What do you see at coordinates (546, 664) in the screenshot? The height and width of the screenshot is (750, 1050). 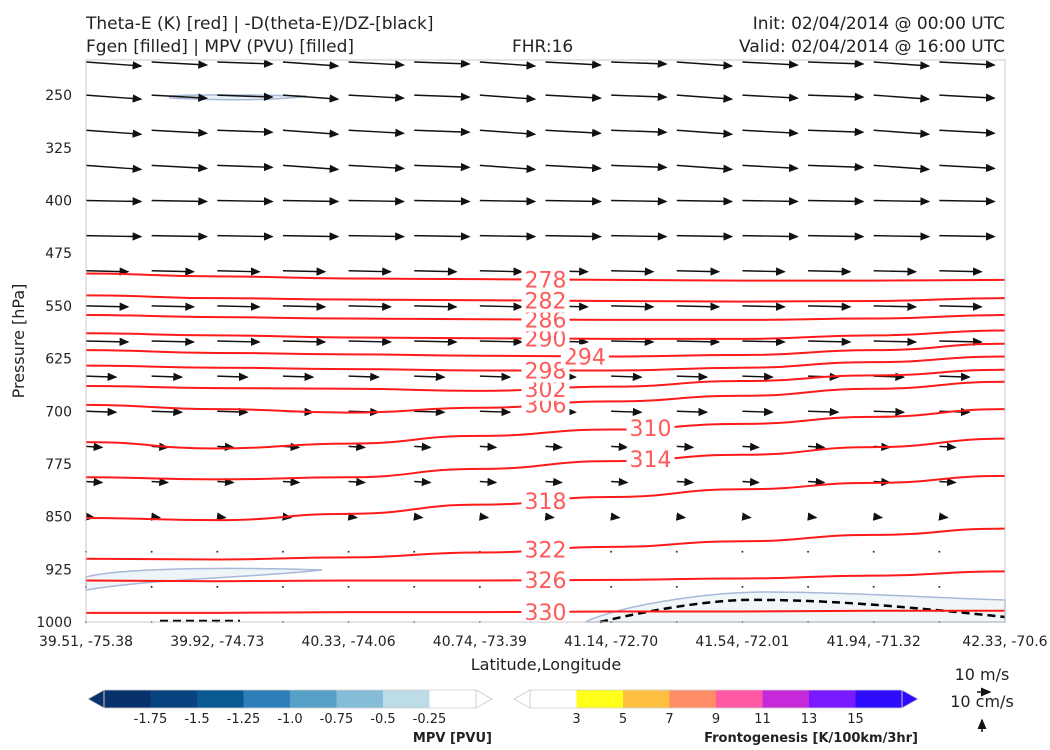 I see `x-axis-label: Latitude,Longitude` at bounding box center [546, 664].